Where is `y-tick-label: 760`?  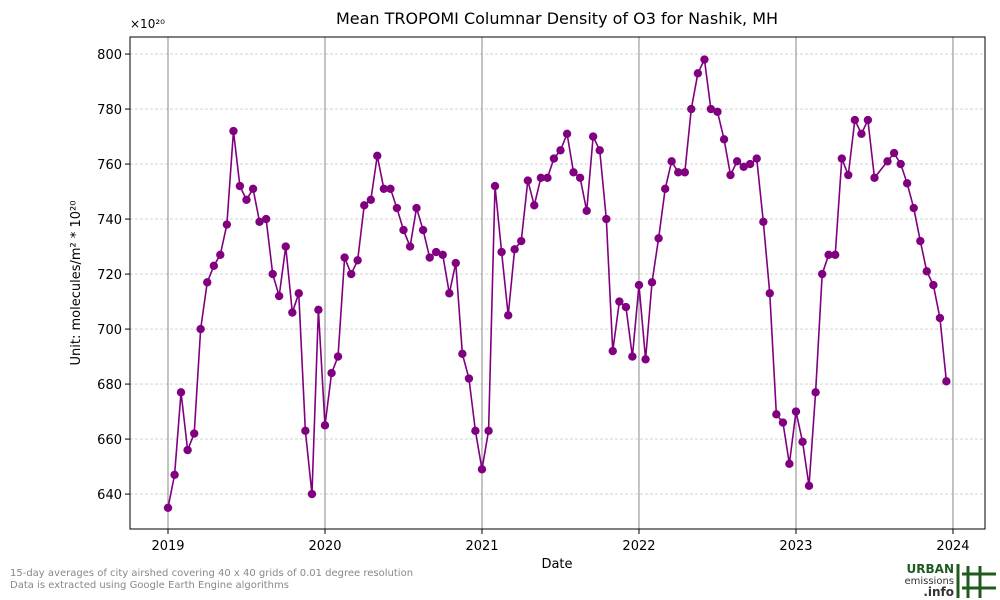 y-tick-label: 760 is located at coordinates (109, 165).